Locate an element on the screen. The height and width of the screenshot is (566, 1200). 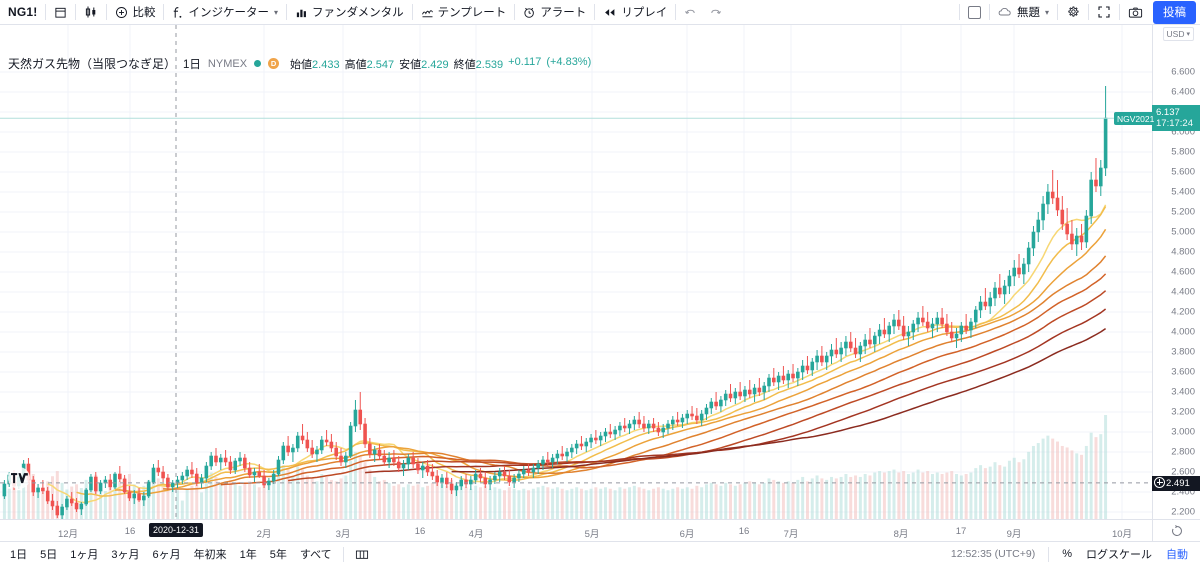
range-button-0: 1日 is located at coordinates (19, 555).